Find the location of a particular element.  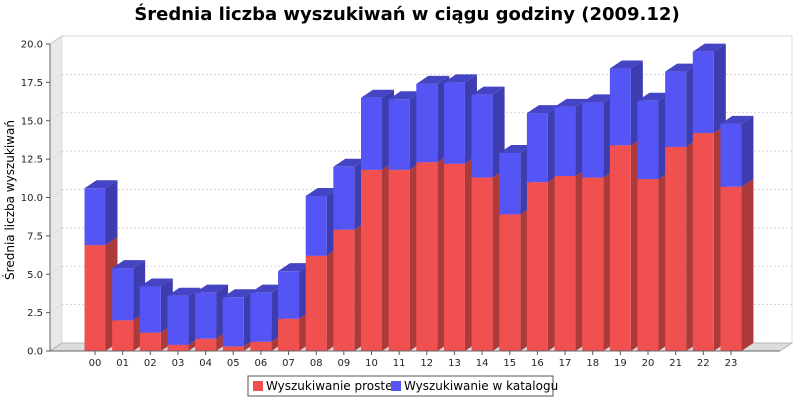

x-tick-label: 19 is located at coordinates (620, 363).